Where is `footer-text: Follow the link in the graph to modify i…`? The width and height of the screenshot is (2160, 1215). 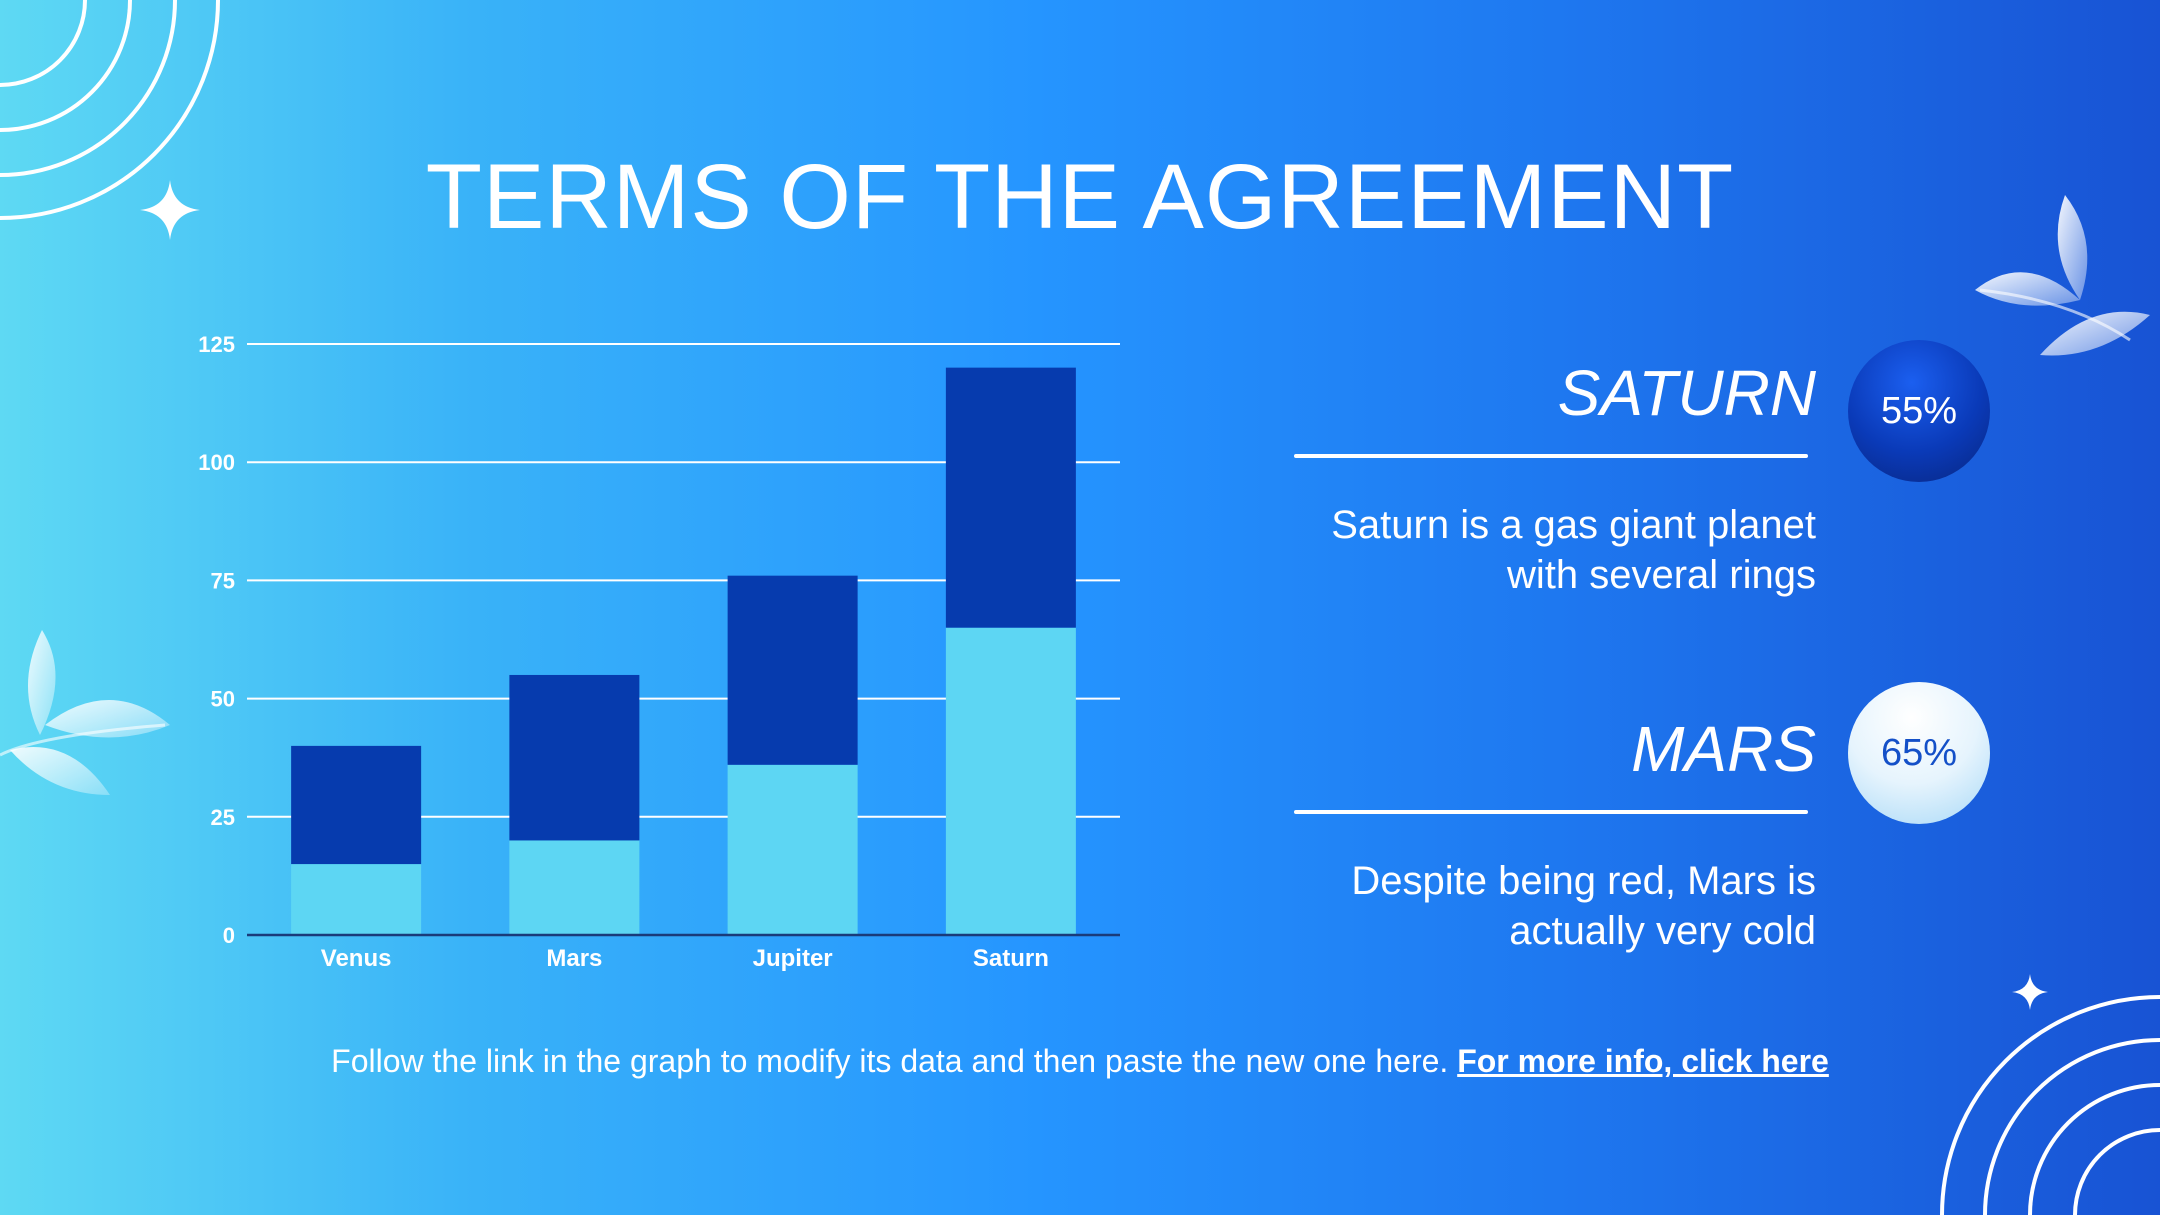
footer-text: Follow the link in the graph to modify i… is located at coordinates (890, 1061).